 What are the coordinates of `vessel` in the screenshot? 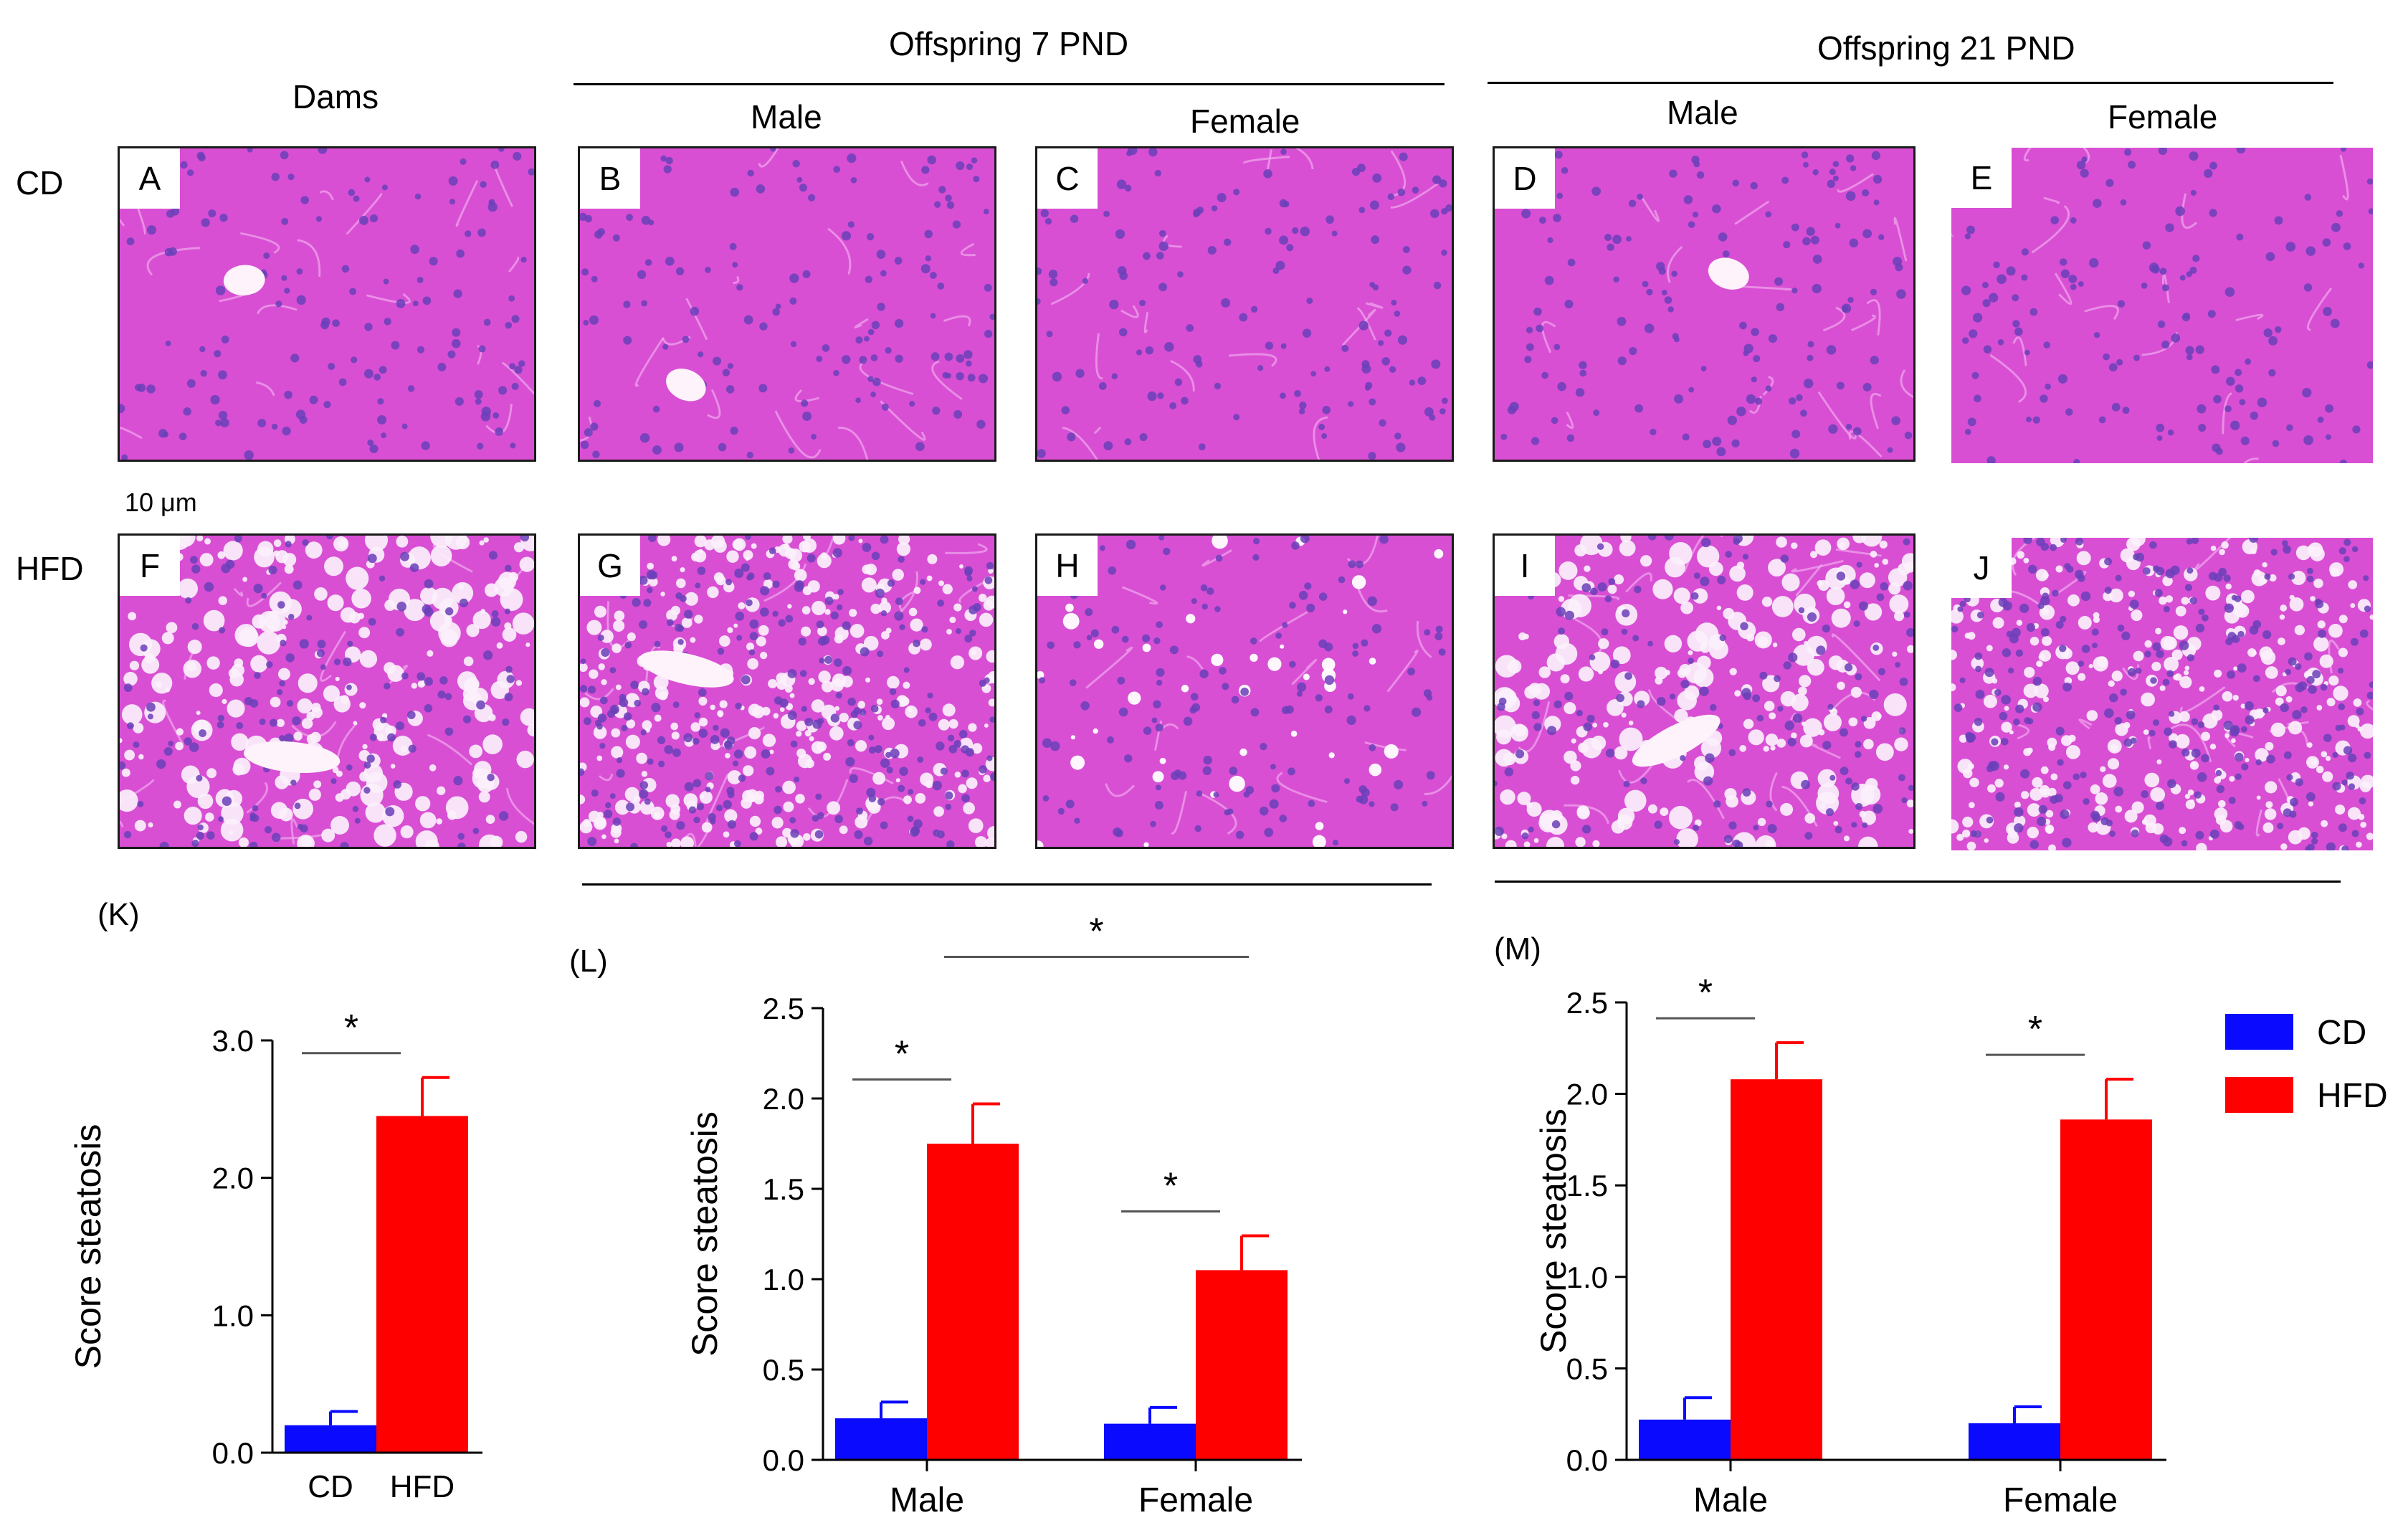 It's located at (686, 669).